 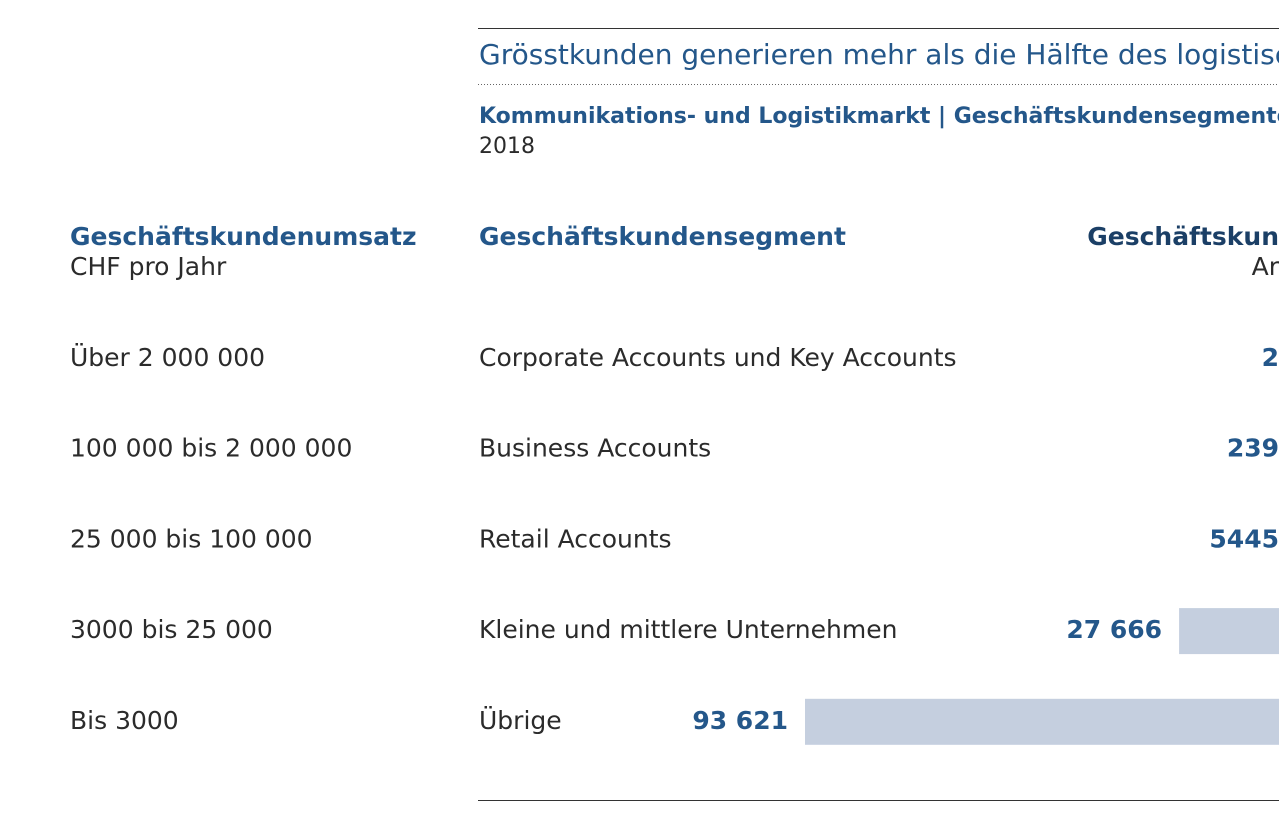 What do you see at coordinates (718, 357) in the screenshot?
I see `segment-name: Corporate Accounts und Key Accounts` at bounding box center [718, 357].